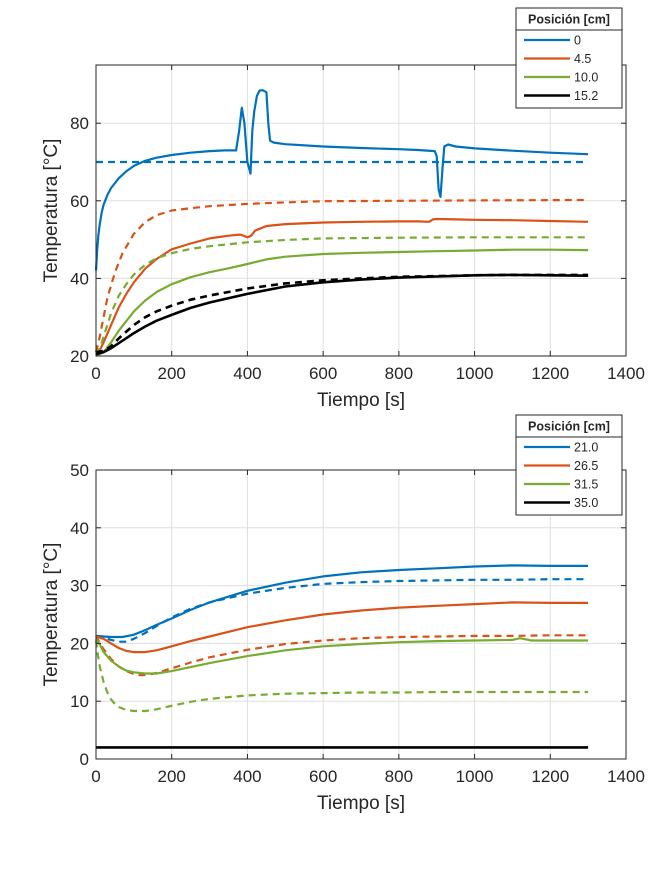 The height and width of the screenshot is (881, 650). Describe the element at coordinates (582, 59) in the screenshot. I see `legend-entry-label: 4.5` at that location.